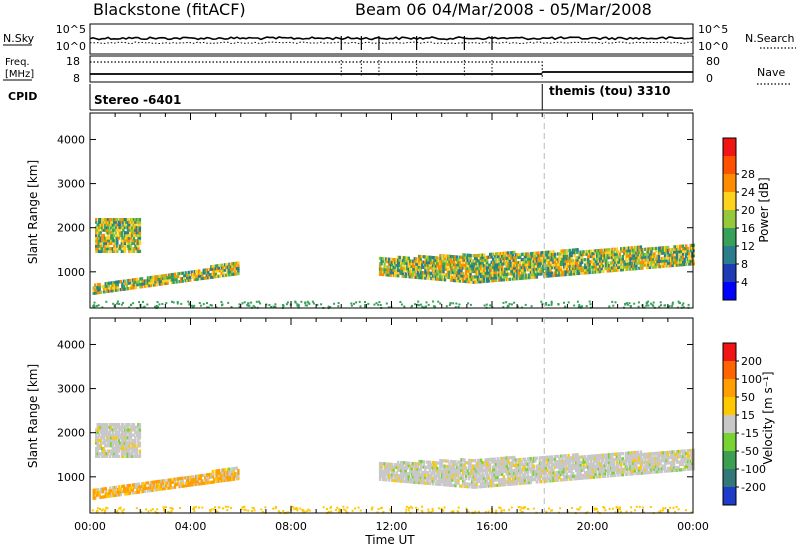  What do you see at coordinates (73, 61) in the screenshot?
I see `freq-tick-top: 18` at bounding box center [73, 61].